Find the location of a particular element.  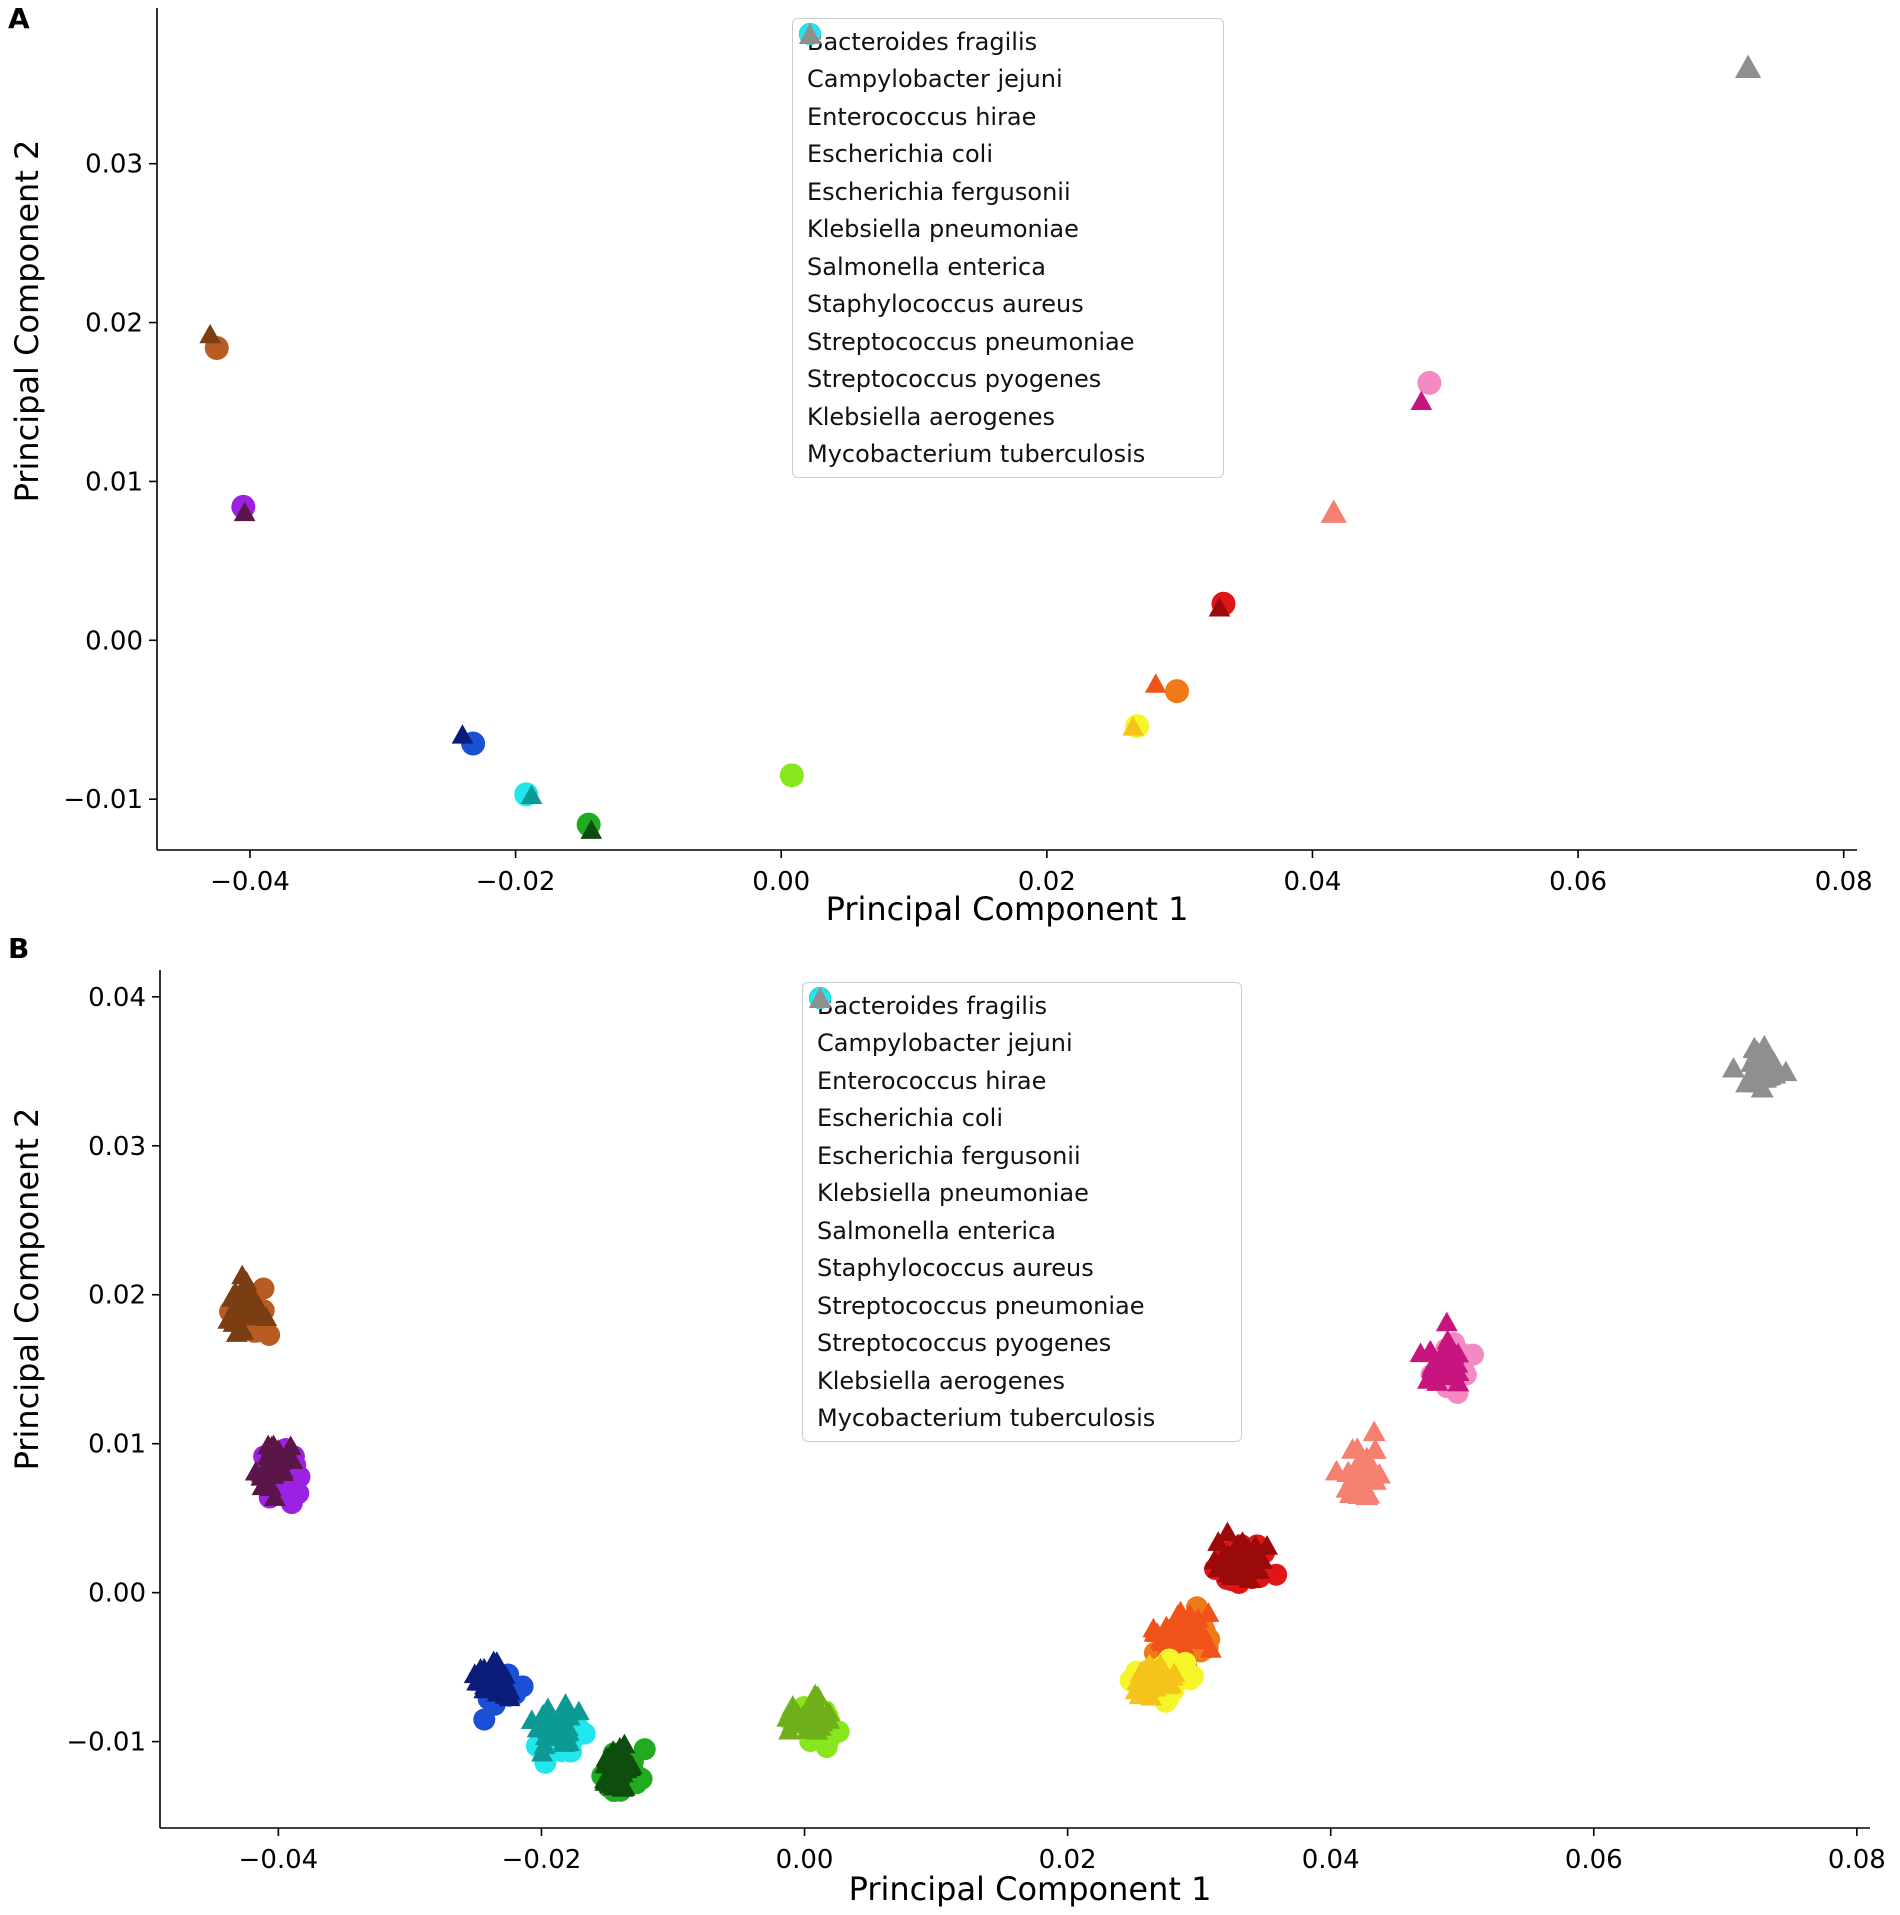

legend-entry: Bacteroides fragilis is located at coordinates (1020, 1006).